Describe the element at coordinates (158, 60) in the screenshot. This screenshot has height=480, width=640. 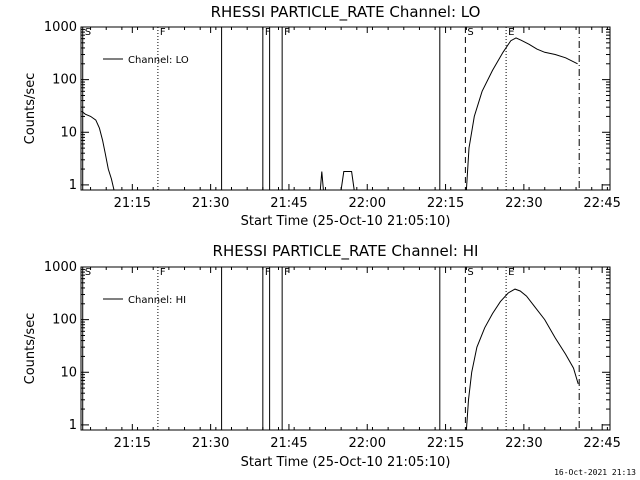
I see `legend-label: Channel: LO` at that location.